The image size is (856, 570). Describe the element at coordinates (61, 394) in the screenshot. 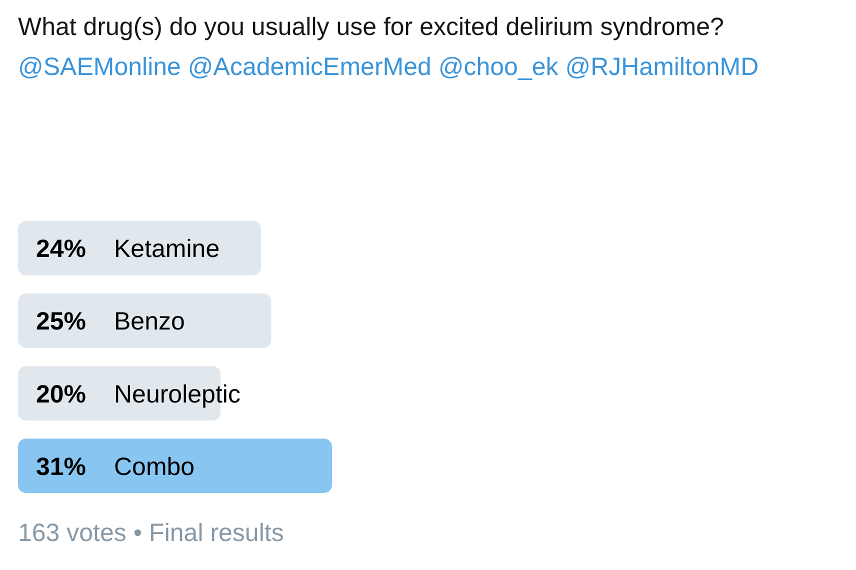

I see `data-label: 20%` at that location.